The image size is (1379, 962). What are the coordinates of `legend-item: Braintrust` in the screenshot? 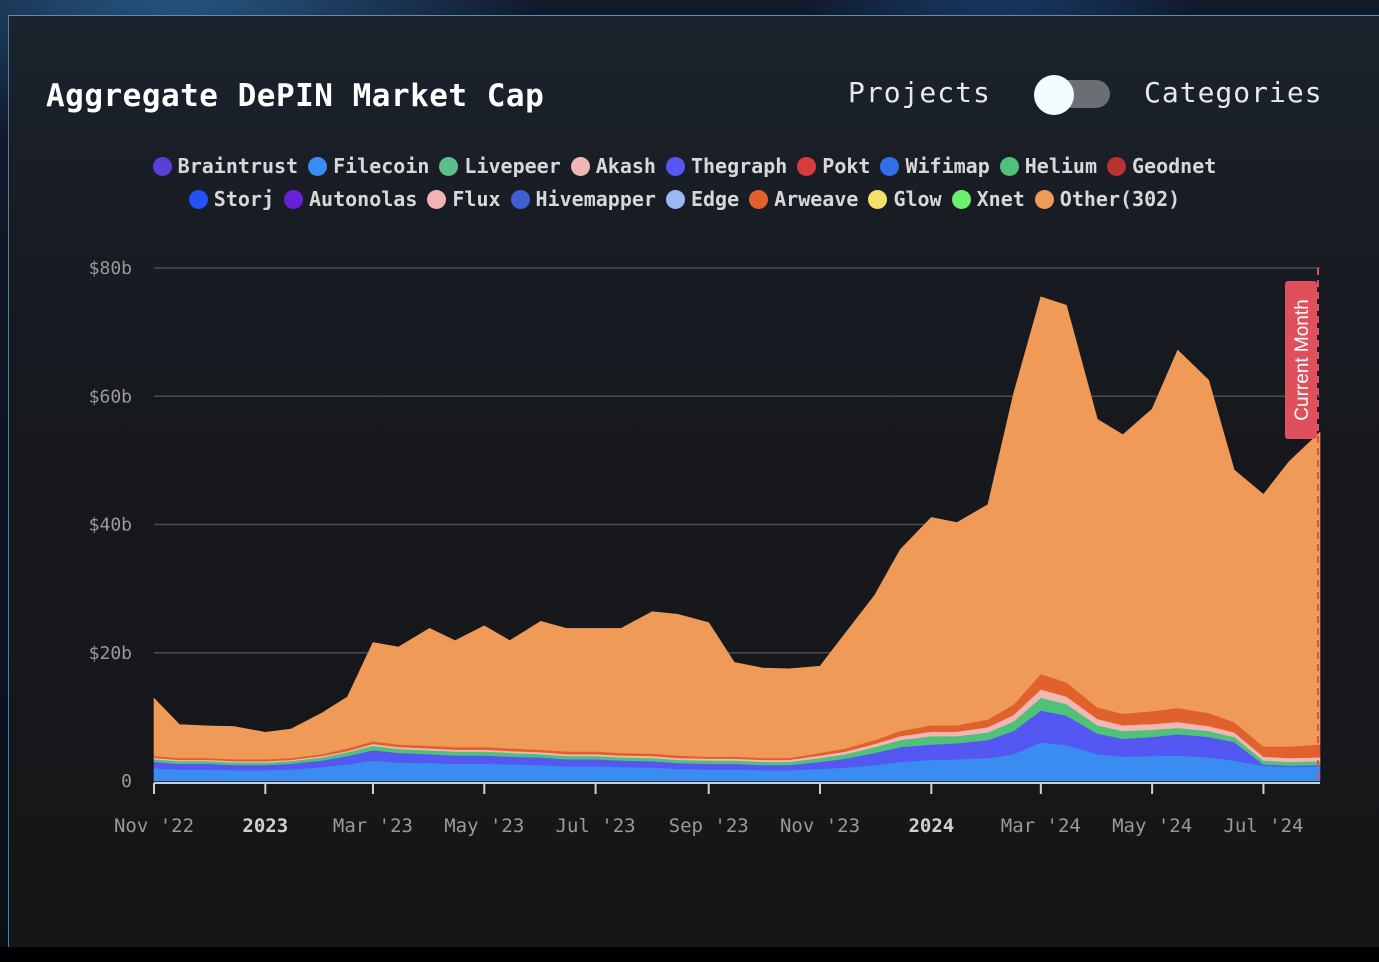 It's located at (225, 166).